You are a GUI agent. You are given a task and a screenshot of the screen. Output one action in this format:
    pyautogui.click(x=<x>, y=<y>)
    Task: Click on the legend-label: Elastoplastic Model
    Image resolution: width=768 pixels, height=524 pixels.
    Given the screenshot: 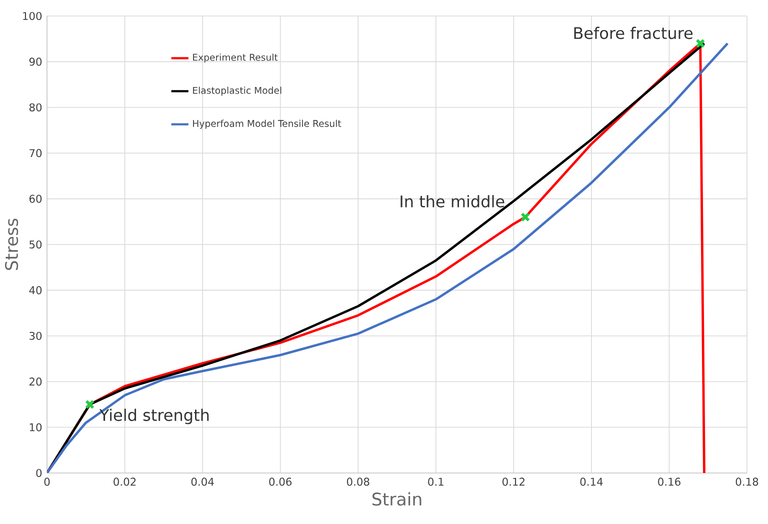 What is the action you would take?
    pyautogui.click(x=237, y=91)
    